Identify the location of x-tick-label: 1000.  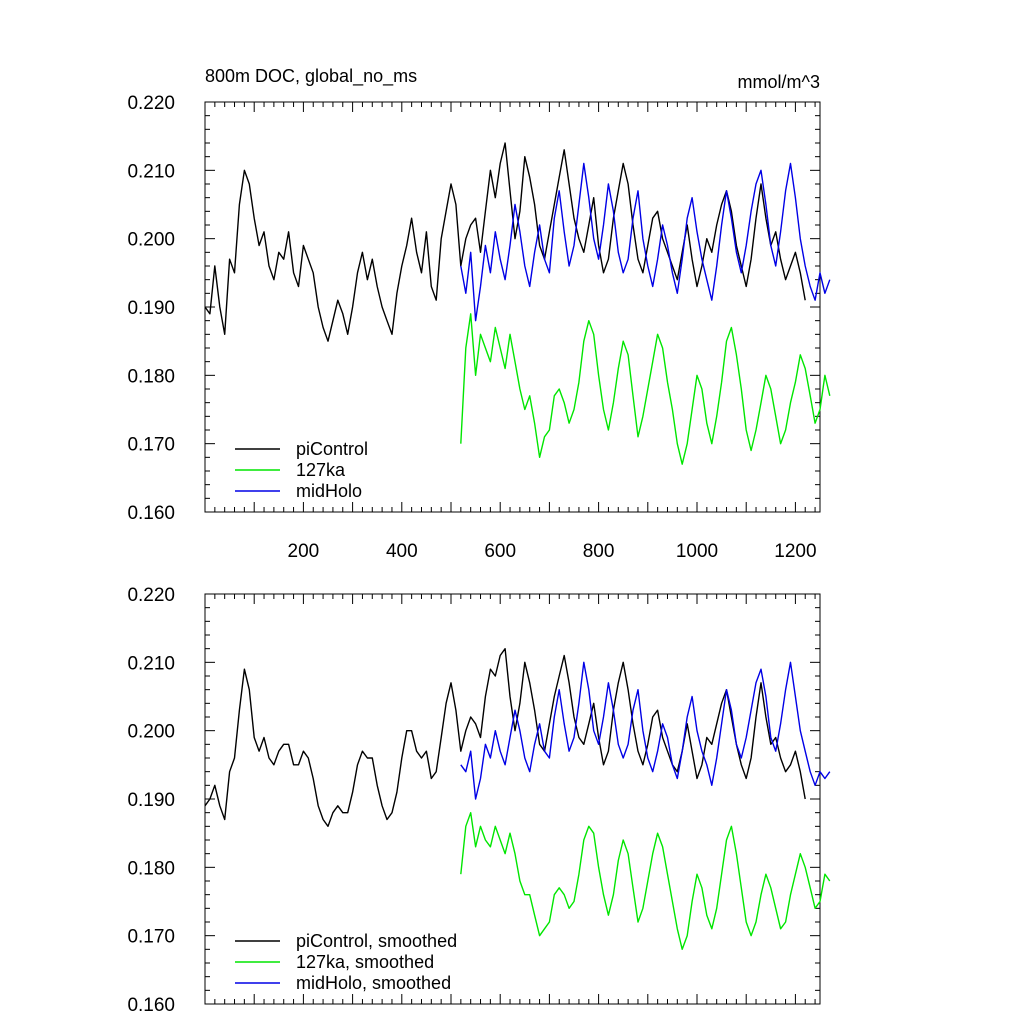
(697, 551).